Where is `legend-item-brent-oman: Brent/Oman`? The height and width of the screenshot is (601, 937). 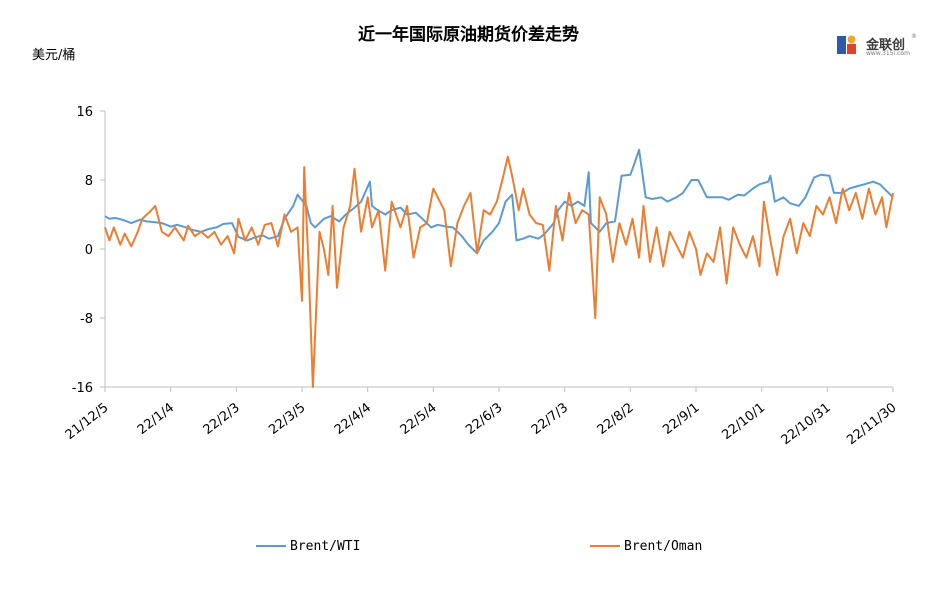
legend-item-brent-oman: Brent/Oman is located at coordinates (646, 546).